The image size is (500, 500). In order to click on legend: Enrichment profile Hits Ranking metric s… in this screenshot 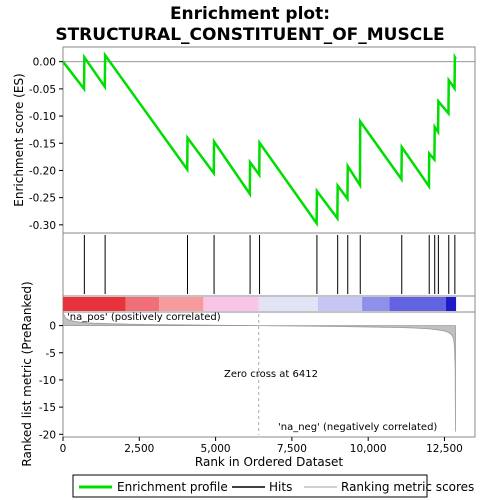, I will do `click(273, 486)`.